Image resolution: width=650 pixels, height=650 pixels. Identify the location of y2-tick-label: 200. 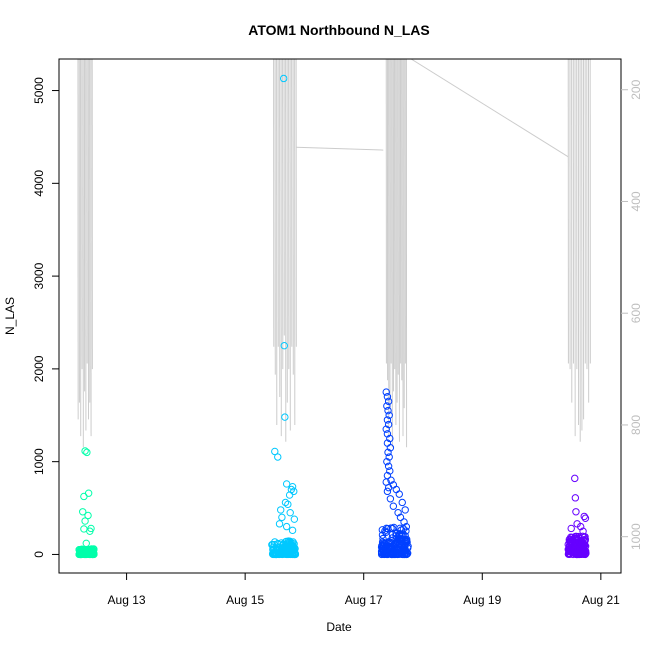
(636, 89).